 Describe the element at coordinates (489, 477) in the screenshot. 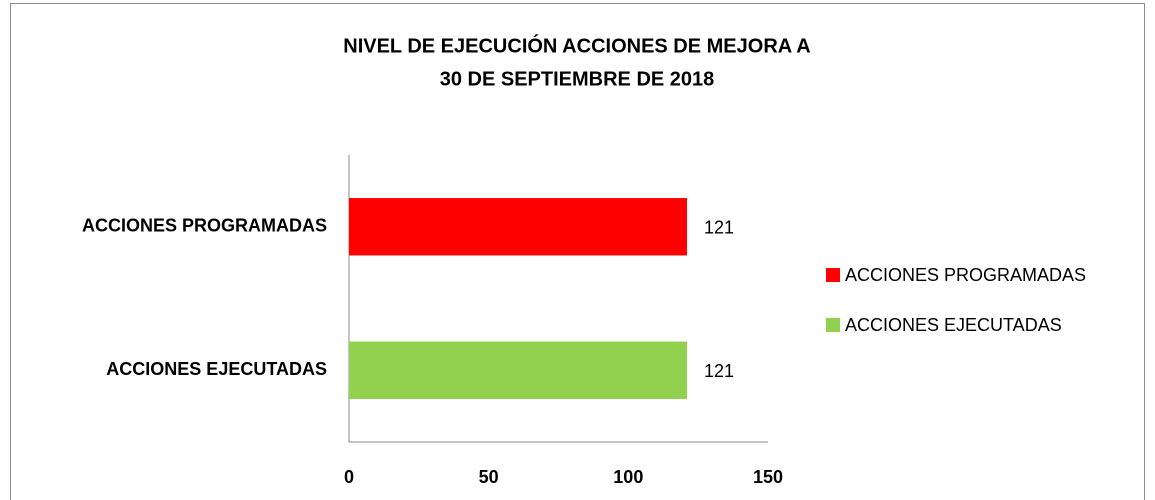

I see `x-tick-label: 50` at that location.